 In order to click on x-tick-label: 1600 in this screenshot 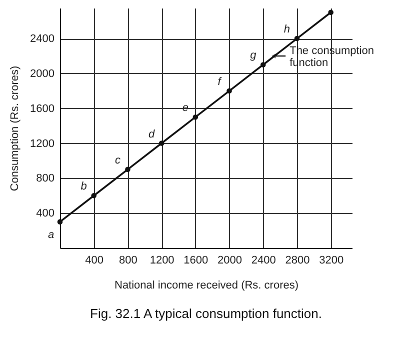, I will do `click(196, 260)`.